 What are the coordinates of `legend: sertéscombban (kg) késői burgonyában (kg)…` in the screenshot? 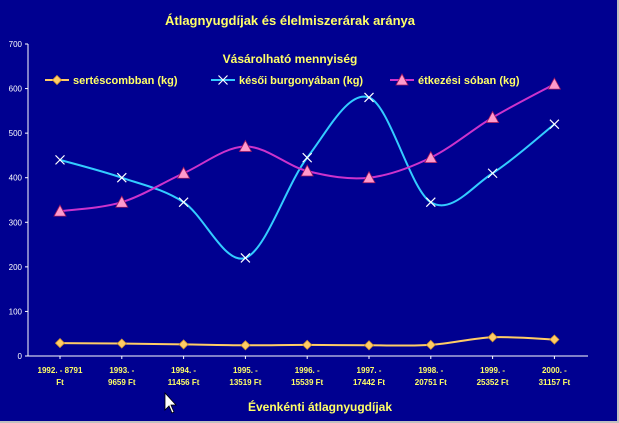 It's located at (282, 80).